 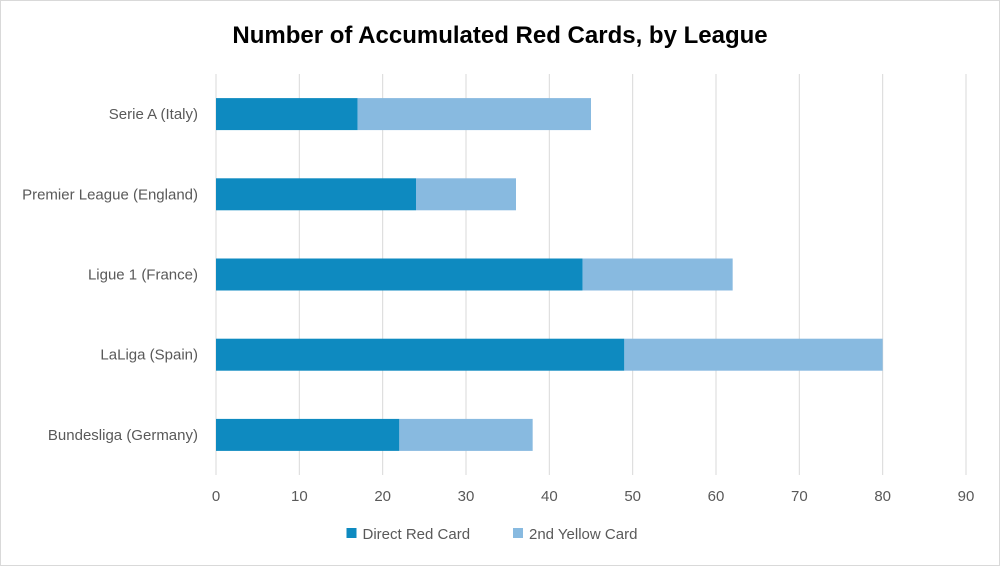 What do you see at coordinates (149, 355) in the screenshot?
I see `category-label: LaLiga (Spain)` at bounding box center [149, 355].